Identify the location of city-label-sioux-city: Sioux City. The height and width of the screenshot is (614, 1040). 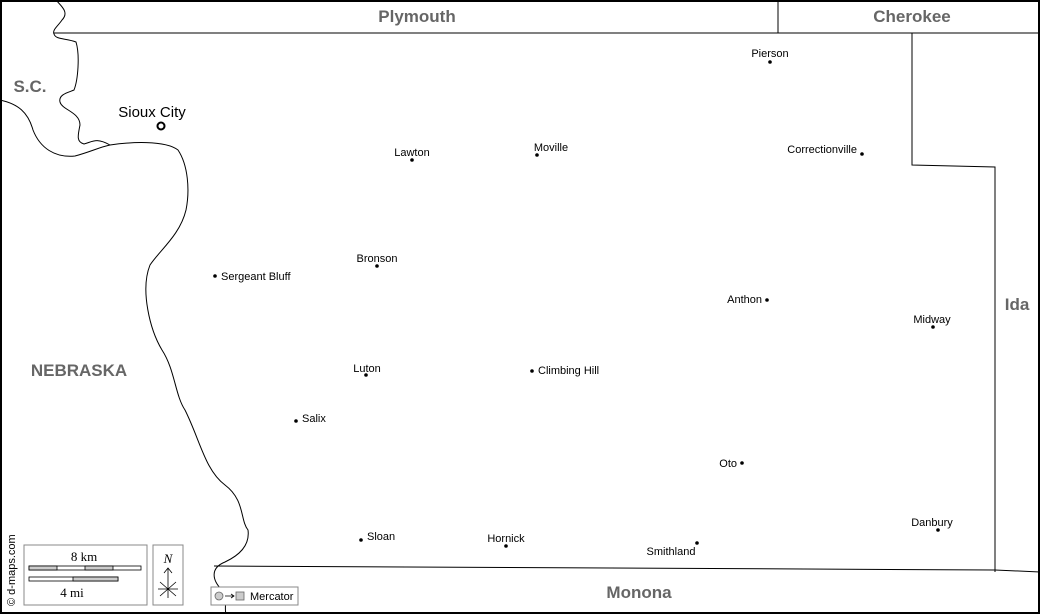
(152, 112).